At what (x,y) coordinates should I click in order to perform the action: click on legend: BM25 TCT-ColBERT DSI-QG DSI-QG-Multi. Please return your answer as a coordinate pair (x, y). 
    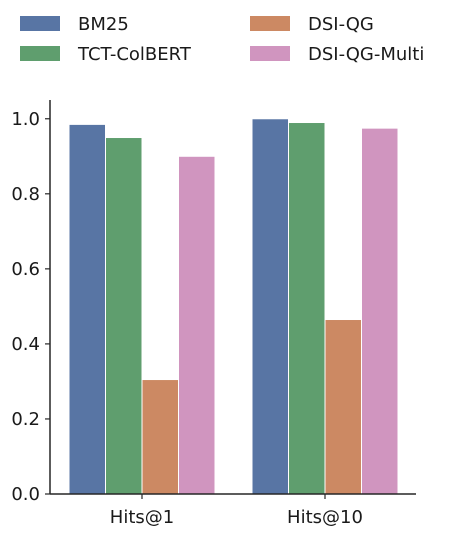
    Looking at the image, I should click on (222, 39).